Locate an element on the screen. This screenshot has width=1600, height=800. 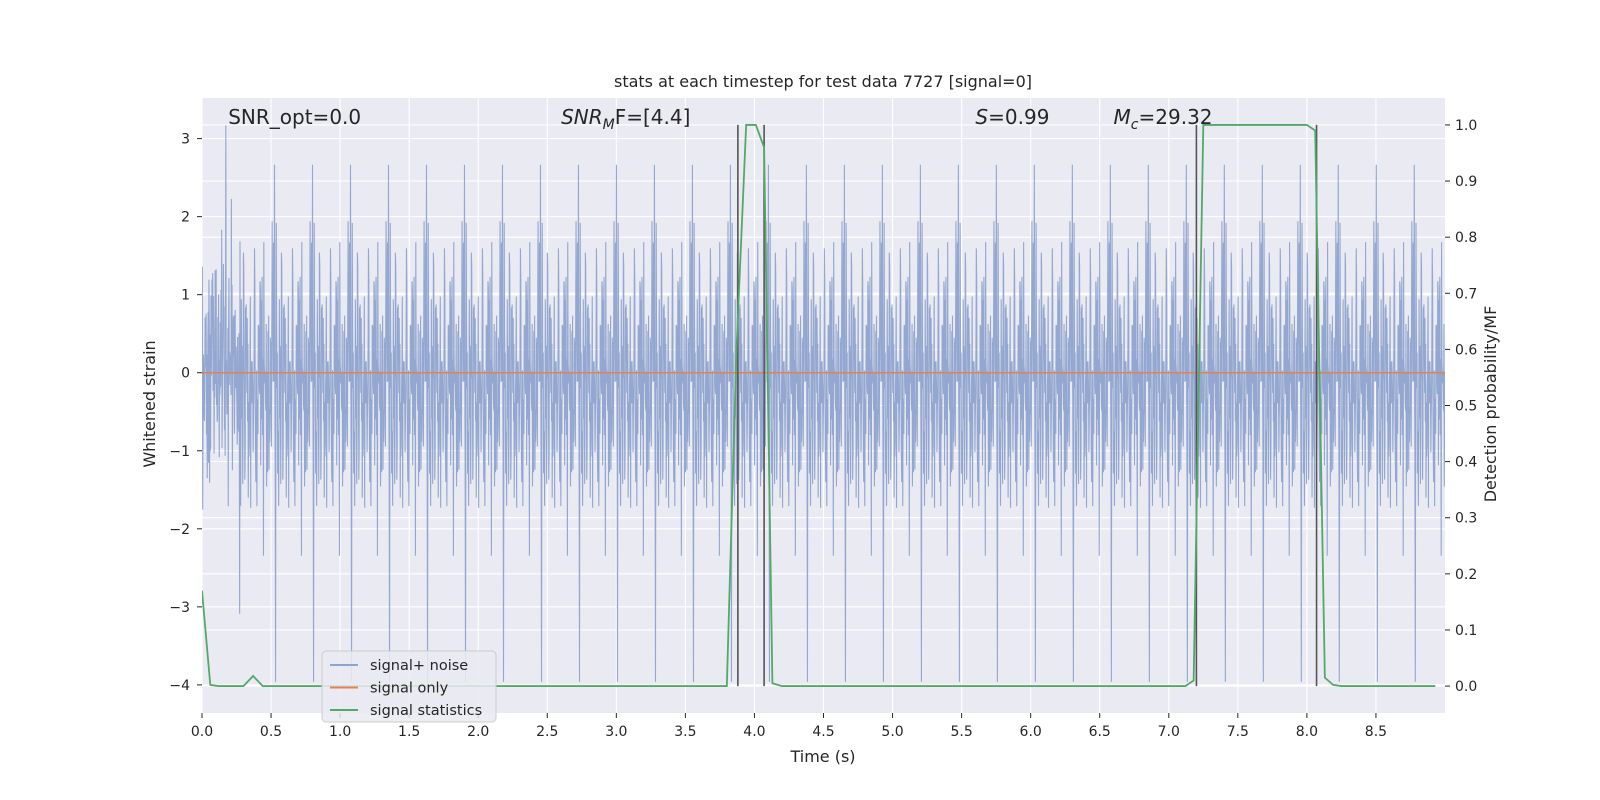
y-tick-label: −2 is located at coordinates (179, 530).